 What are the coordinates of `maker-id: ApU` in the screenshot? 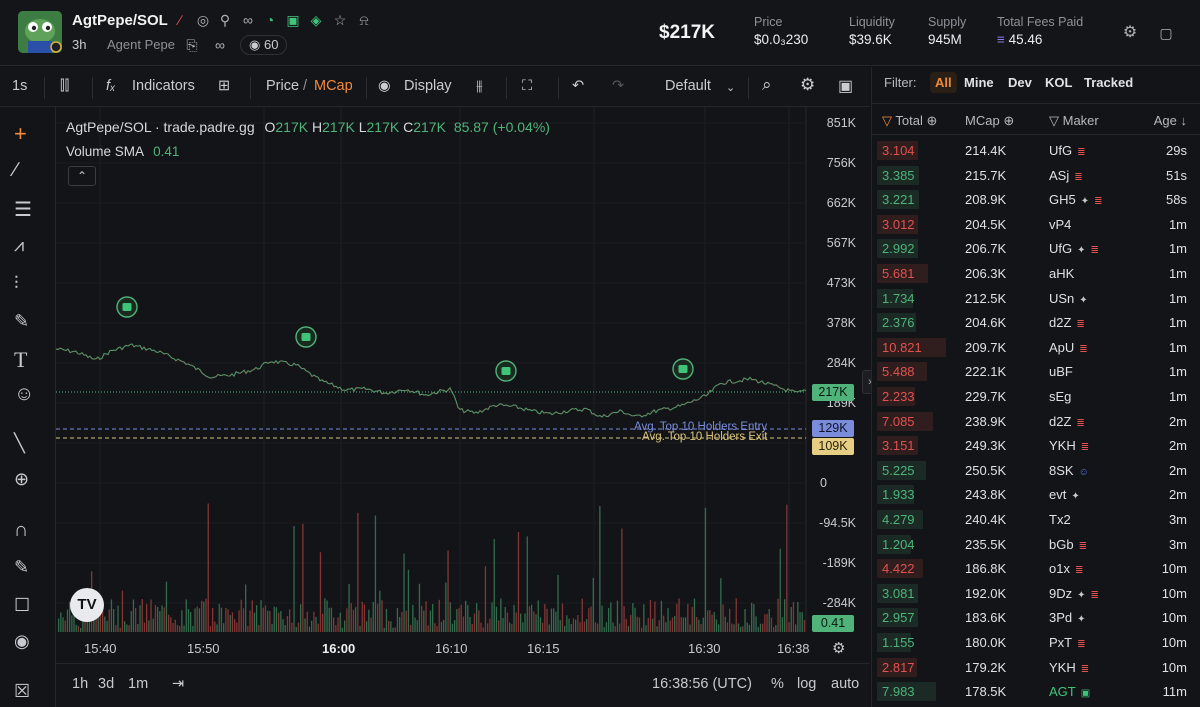 It's located at (1062, 347).